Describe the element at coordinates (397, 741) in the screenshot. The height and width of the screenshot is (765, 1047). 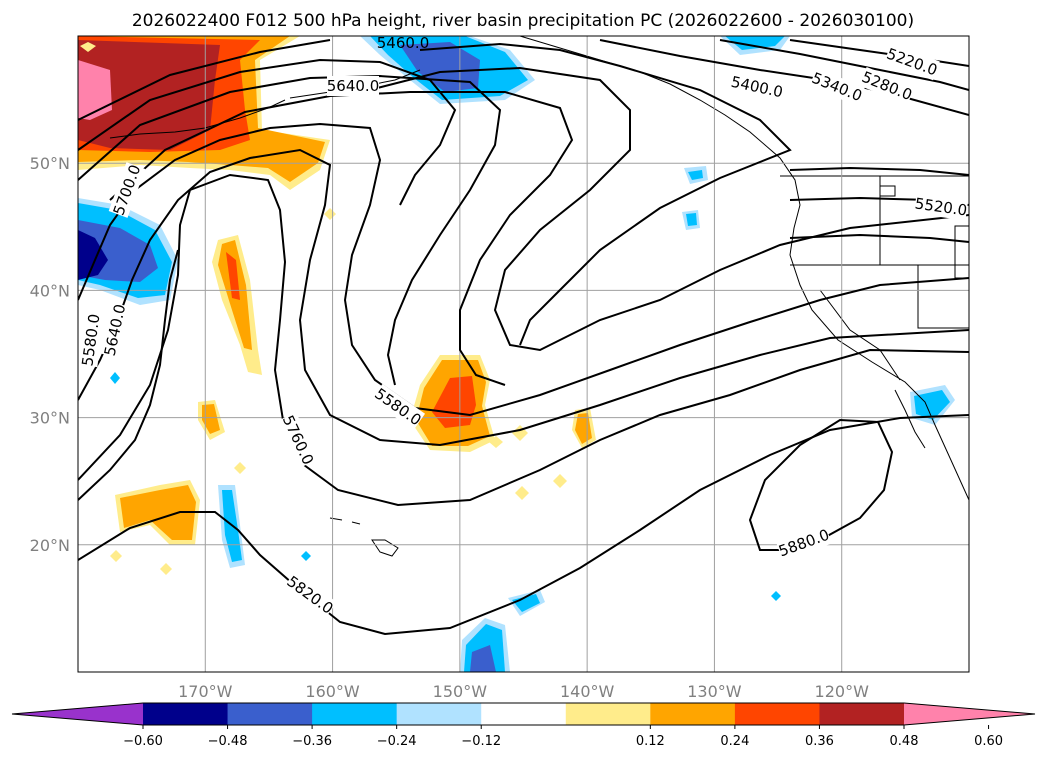
I see `colorbar-tick-label: −0.24` at that location.